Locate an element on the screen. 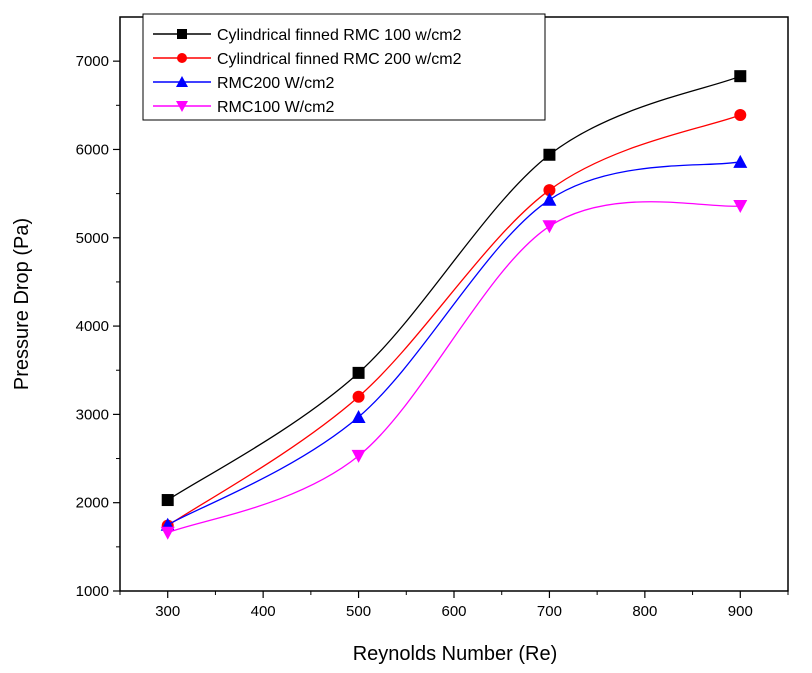 This screenshot has height=673, width=812. x-tick-label: 500 is located at coordinates (358, 611).